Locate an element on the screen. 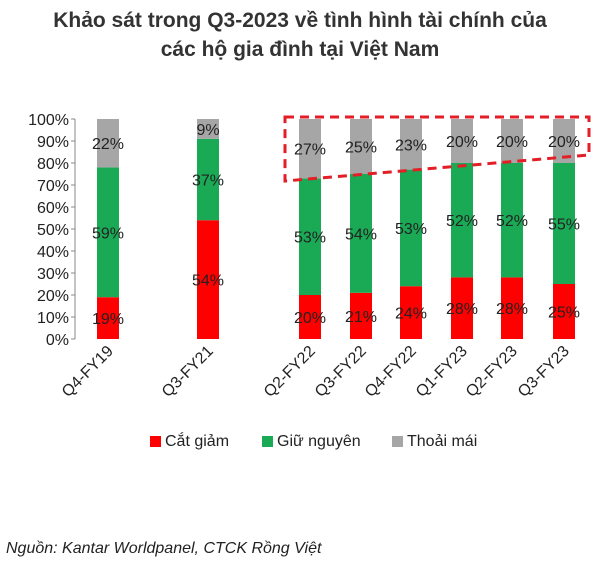  x-tick-label: Q2-FY22 is located at coordinates (290, 372).